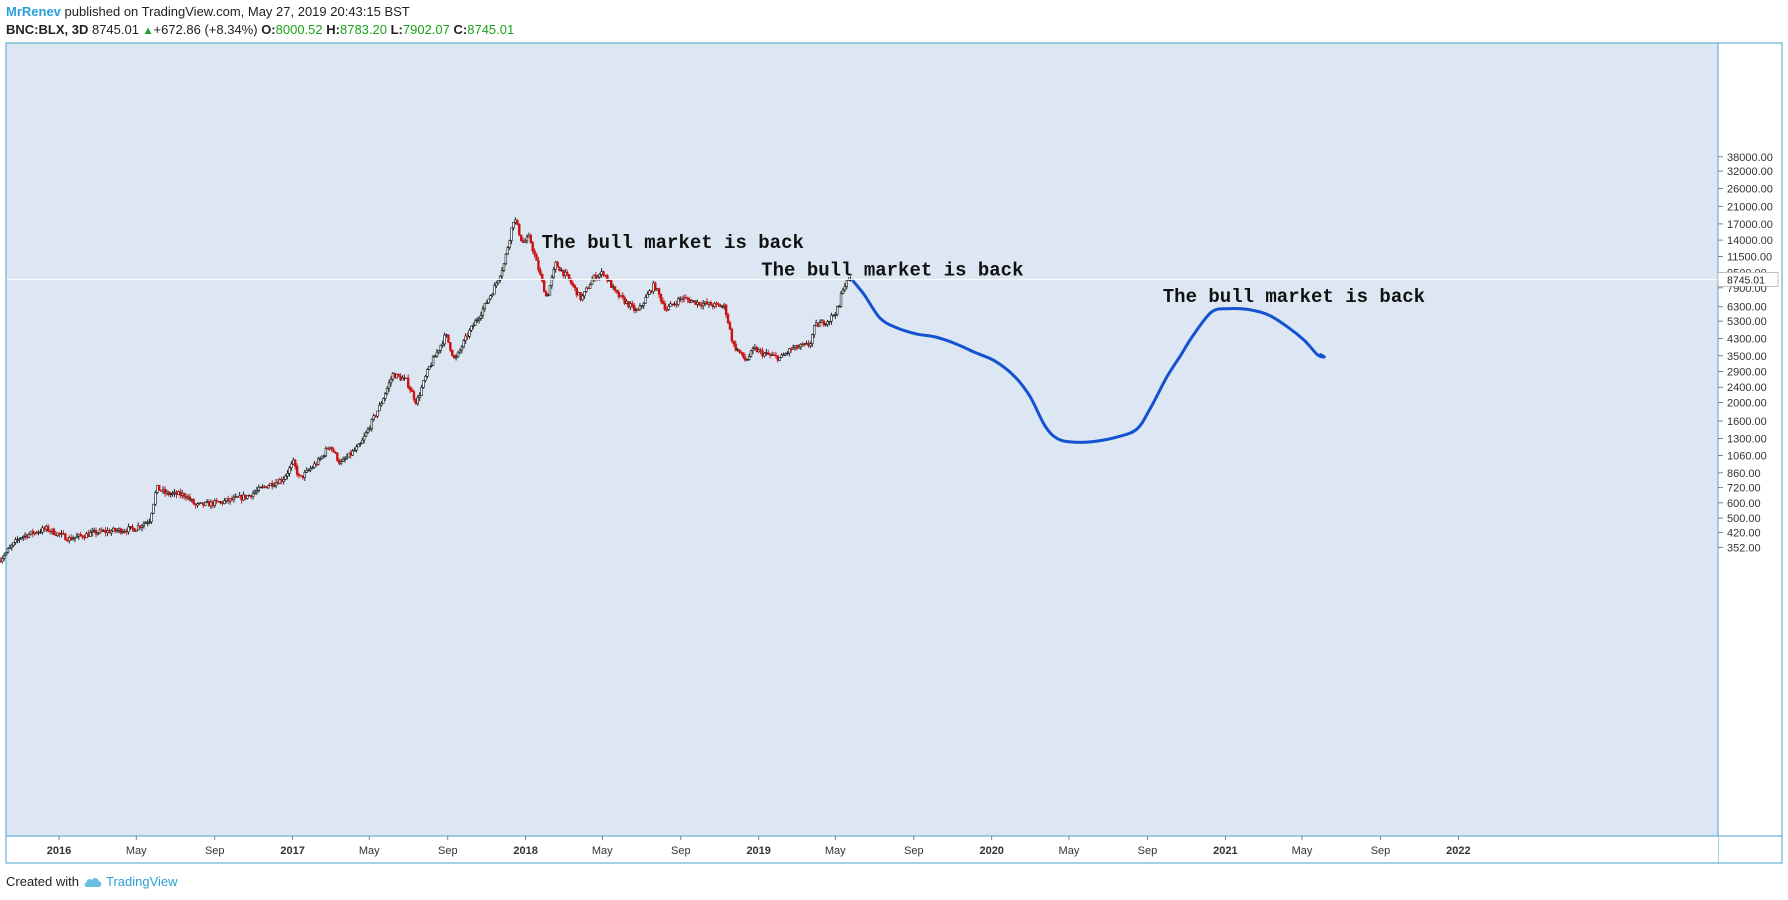  I want to click on y-tick-label: 1300.00, so click(1747, 439).